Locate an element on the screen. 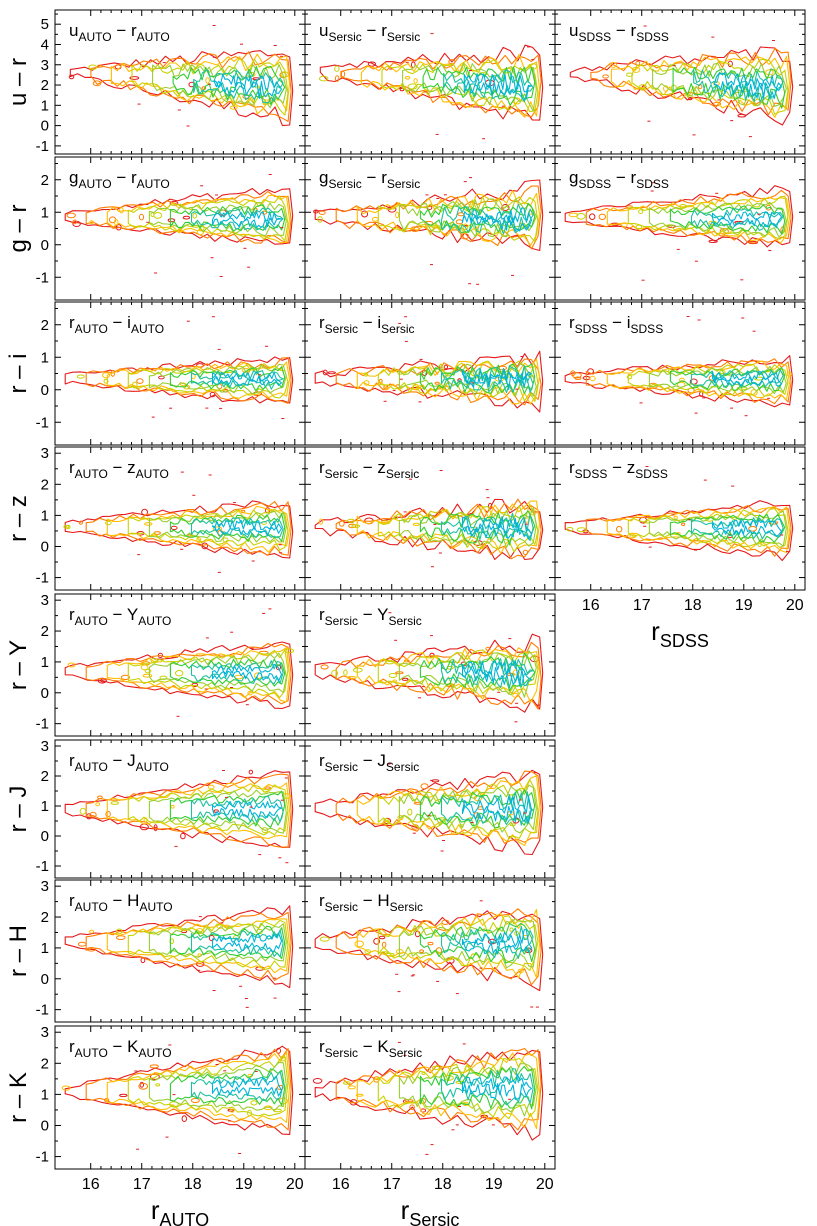 The height and width of the screenshot is (1226, 817). panel-label: rSersic − JSersic is located at coordinates (369, 762).